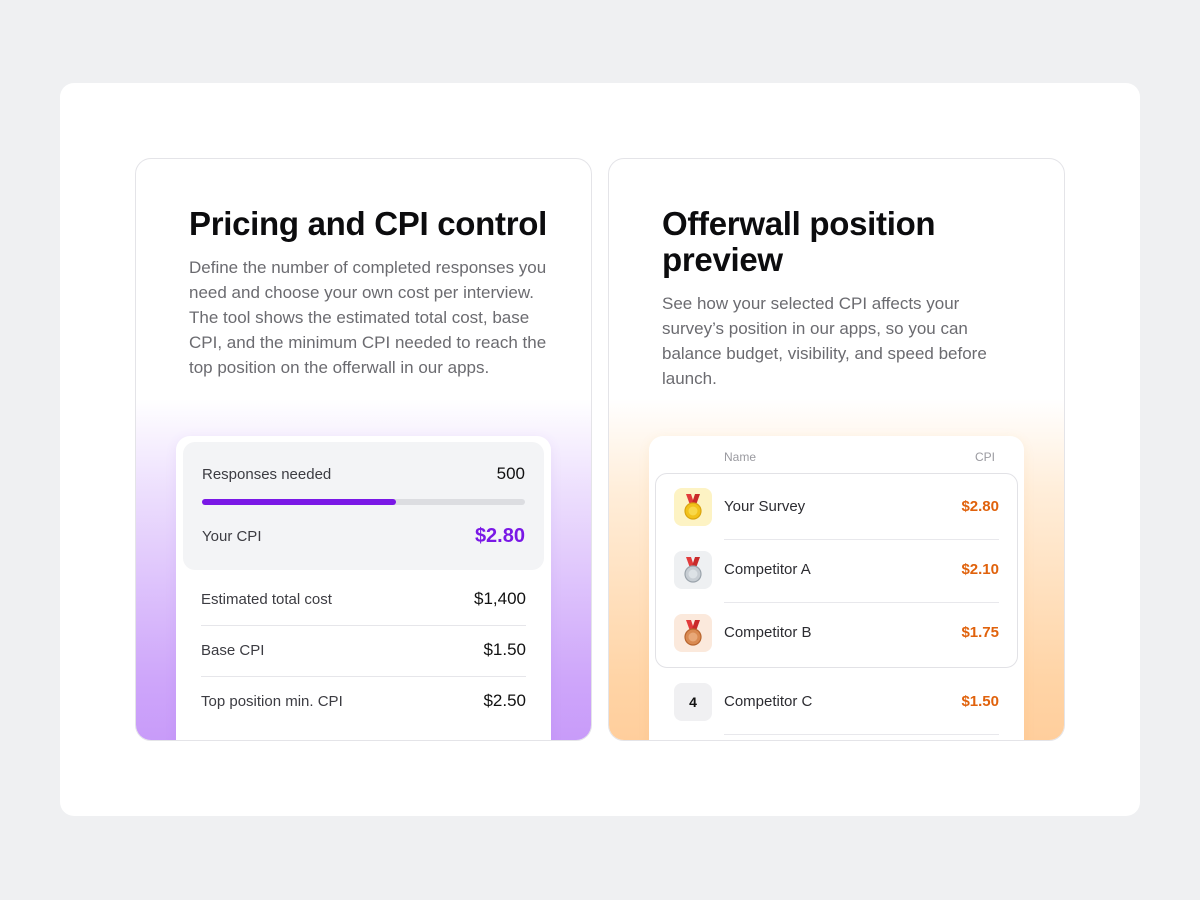  I want to click on summary-label: Base CPI, so click(233, 650).